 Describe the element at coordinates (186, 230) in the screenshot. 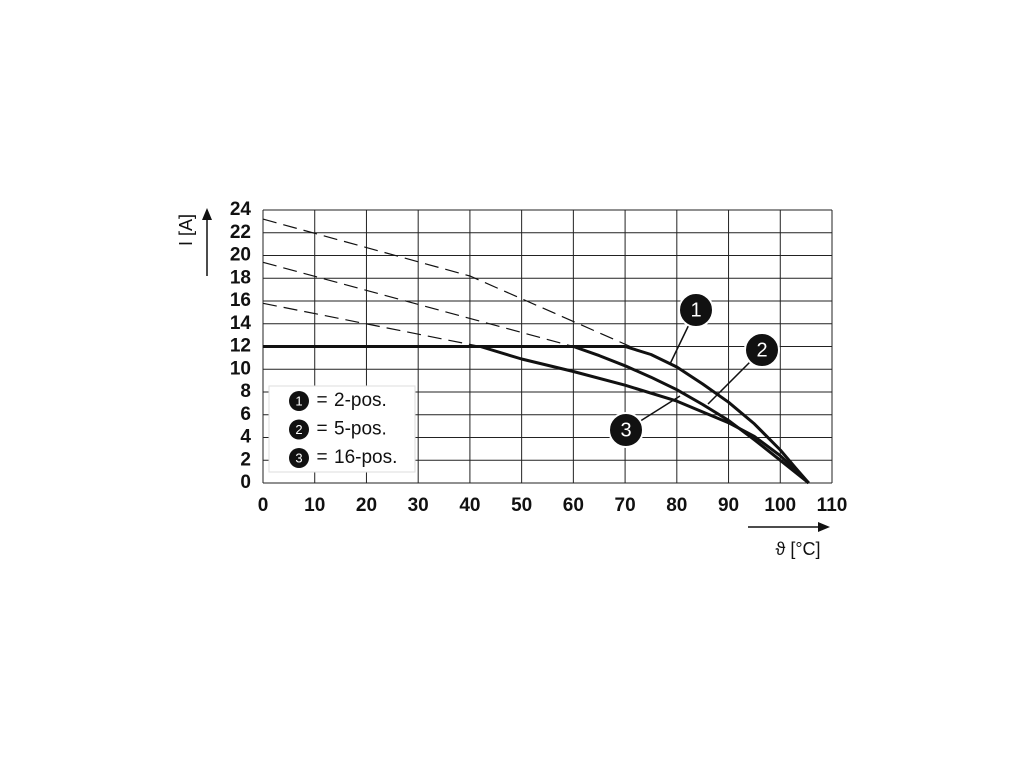

I see `y-axis-label: I [A]` at that location.